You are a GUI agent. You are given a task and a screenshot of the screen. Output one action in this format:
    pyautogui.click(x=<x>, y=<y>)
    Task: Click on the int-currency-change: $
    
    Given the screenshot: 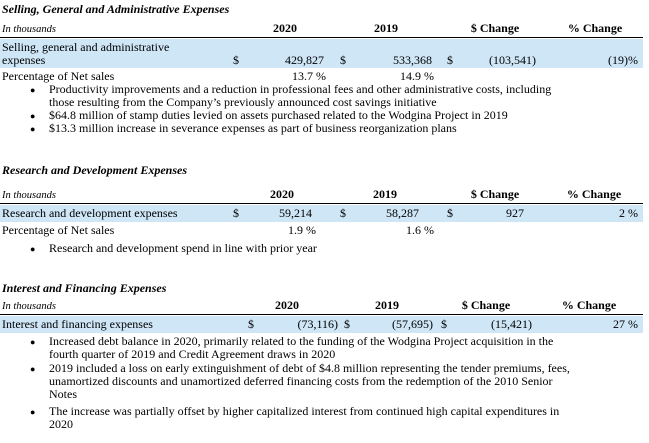 What is the action you would take?
    pyautogui.click(x=444, y=324)
    